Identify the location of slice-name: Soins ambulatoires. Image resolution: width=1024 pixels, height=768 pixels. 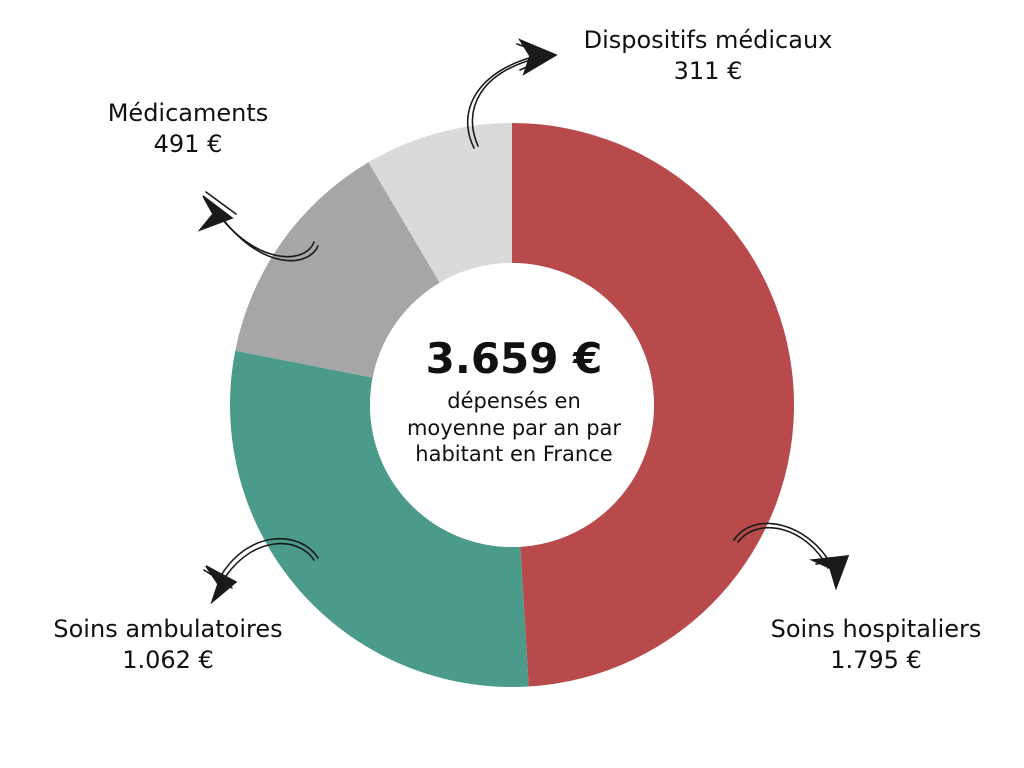
(168, 629).